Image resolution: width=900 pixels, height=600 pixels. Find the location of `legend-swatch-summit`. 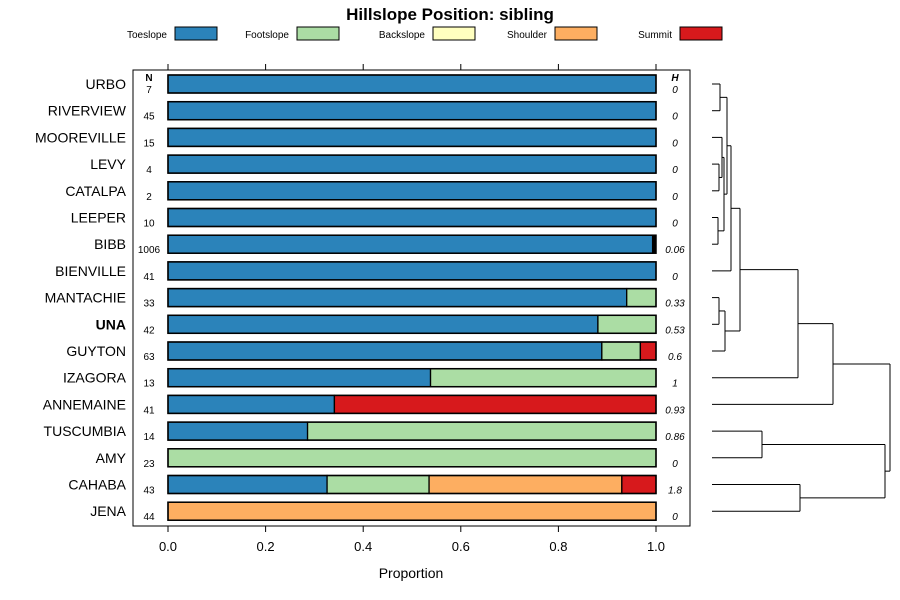

legend-swatch-summit is located at coordinates (701, 33).